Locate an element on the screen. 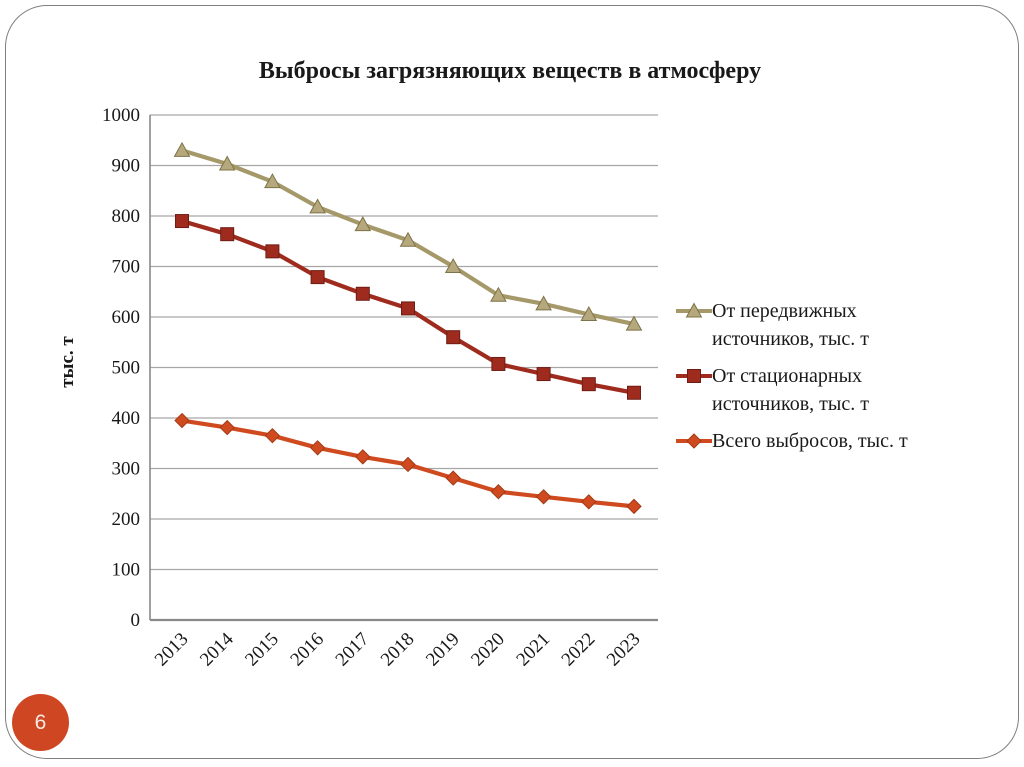 The width and height of the screenshot is (1024, 767). x-tick-label: 2015 is located at coordinates (262, 650).